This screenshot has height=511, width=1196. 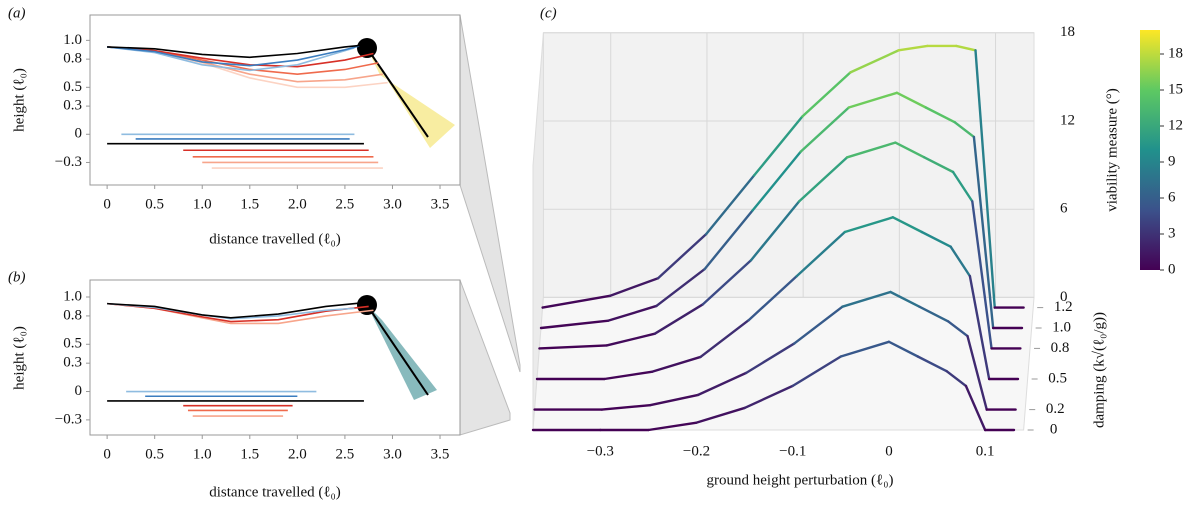 What do you see at coordinates (367, 48) in the screenshot?
I see `body-mass` at bounding box center [367, 48].